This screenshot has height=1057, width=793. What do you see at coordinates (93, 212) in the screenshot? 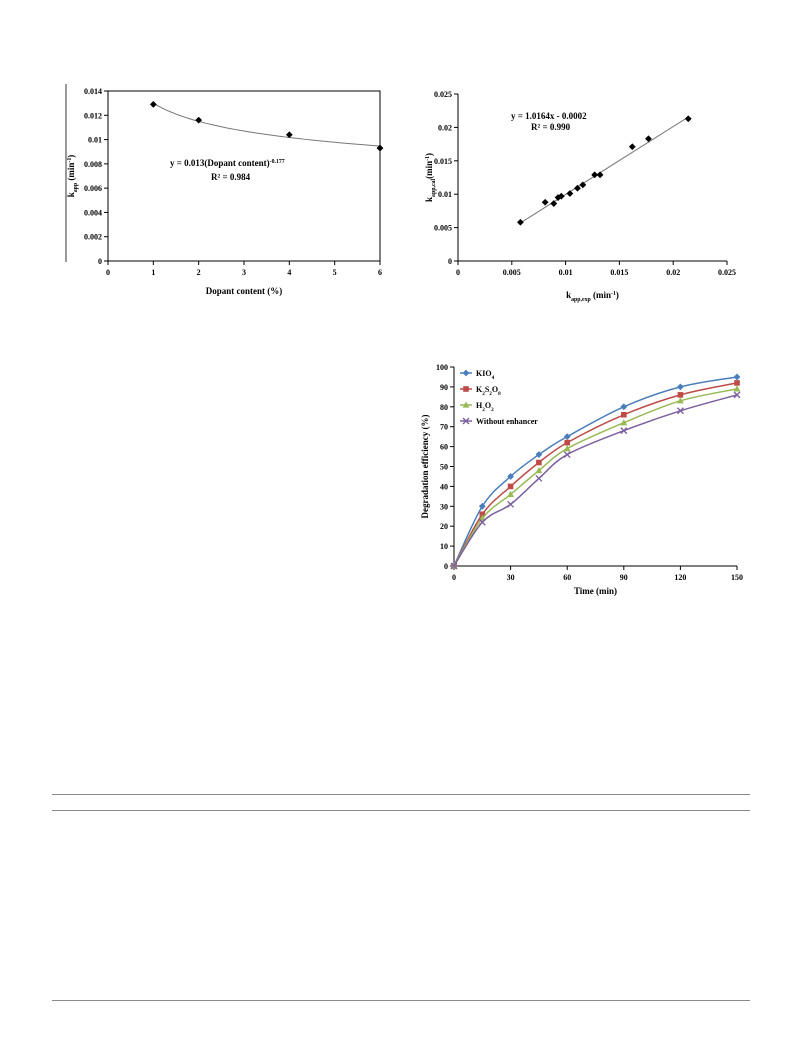
I see `y-tick-label: 0.004` at bounding box center [93, 212].